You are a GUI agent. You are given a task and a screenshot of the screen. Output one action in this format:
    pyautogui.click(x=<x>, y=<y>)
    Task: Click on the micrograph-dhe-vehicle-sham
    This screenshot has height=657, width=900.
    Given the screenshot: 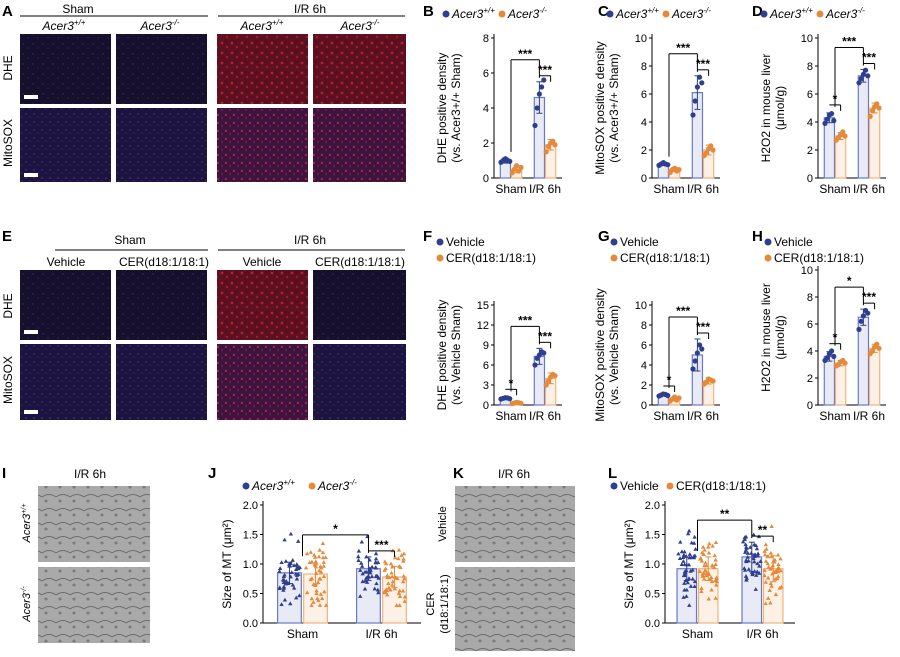 What is the action you would take?
    pyautogui.click(x=65, y=305)
    